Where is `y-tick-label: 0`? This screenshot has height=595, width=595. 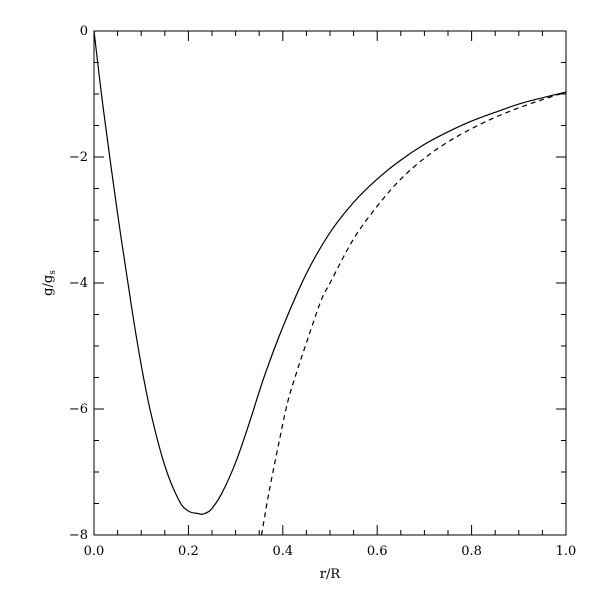 y-tick-label: 0 is located at coordinates (84, 31).